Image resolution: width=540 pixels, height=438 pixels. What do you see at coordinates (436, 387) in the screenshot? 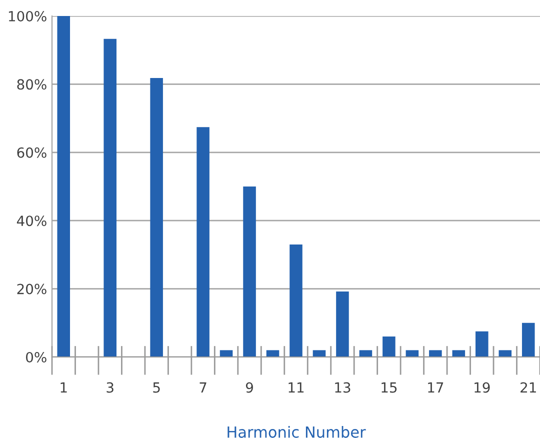
I see `x-tick-label: 17` at bounding box center [436, 387].